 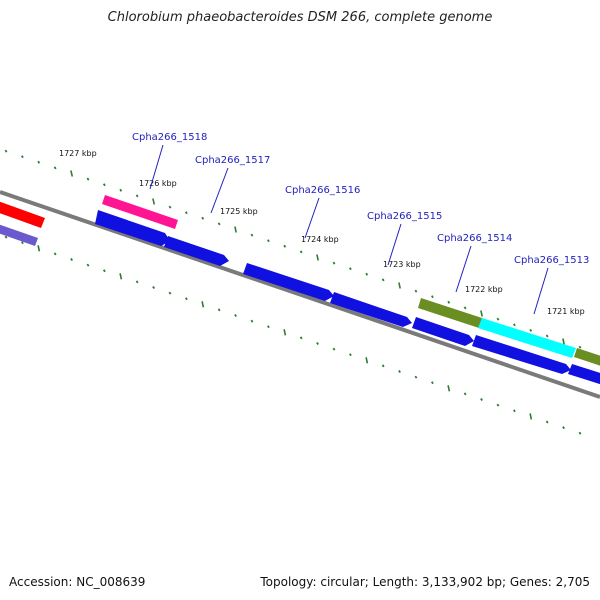 What do you see at coordinates (566, 311) in the screenshot?
I see `tick-label-1721: 1721 kbp` at bounding box center [566, 311].